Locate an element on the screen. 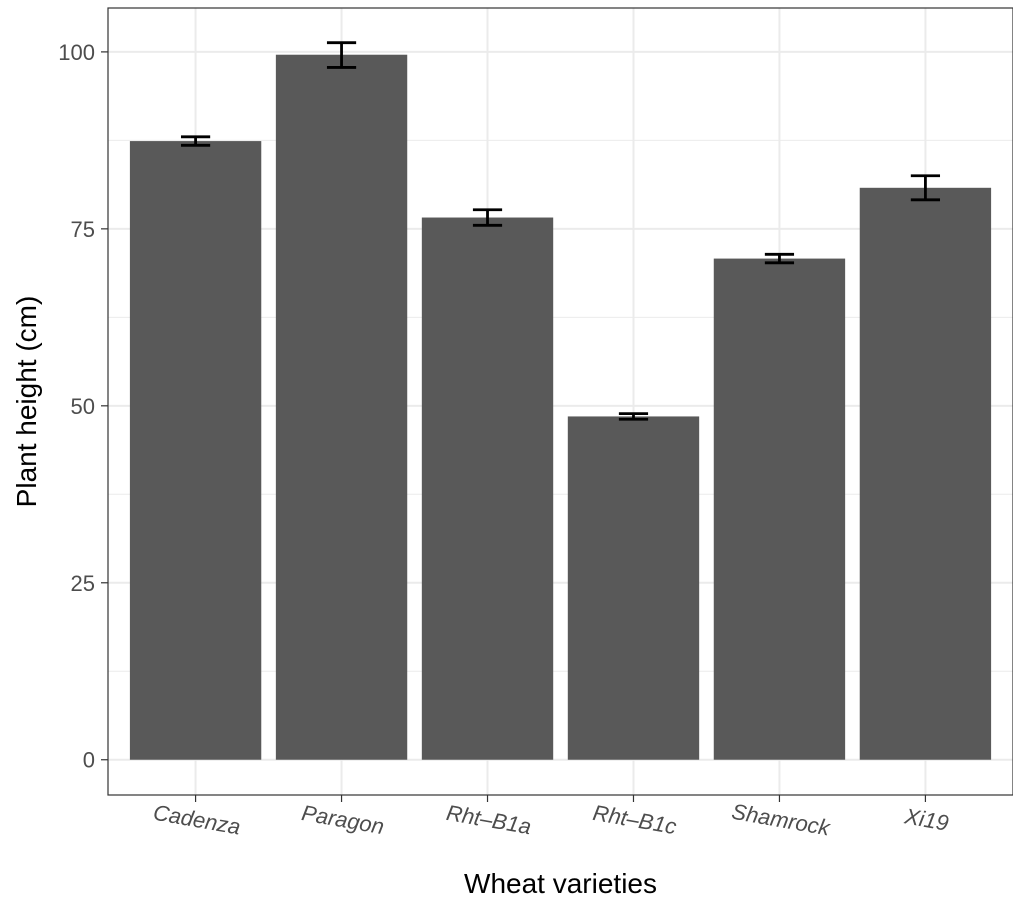 The height and width of the screenshot is (903, 1013). y-axis: 0 25 50 75 100 is located at coordinates (83, 406).